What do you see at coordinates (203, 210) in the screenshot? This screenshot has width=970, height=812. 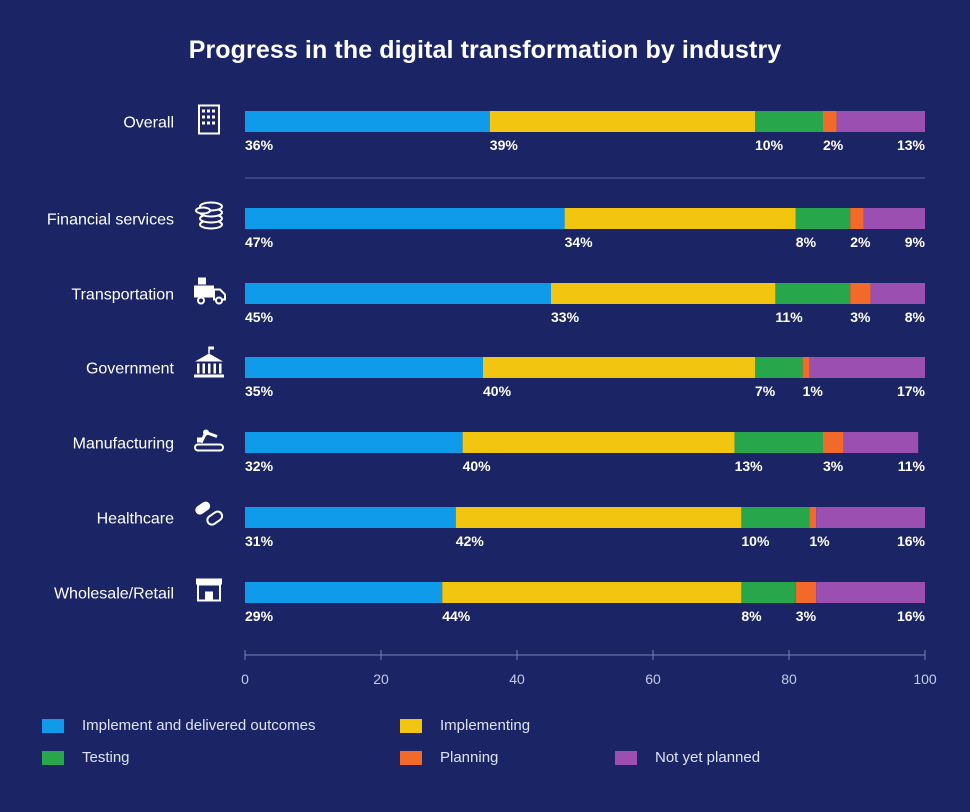 I see `coin-top` at bounding box center [203, 210].